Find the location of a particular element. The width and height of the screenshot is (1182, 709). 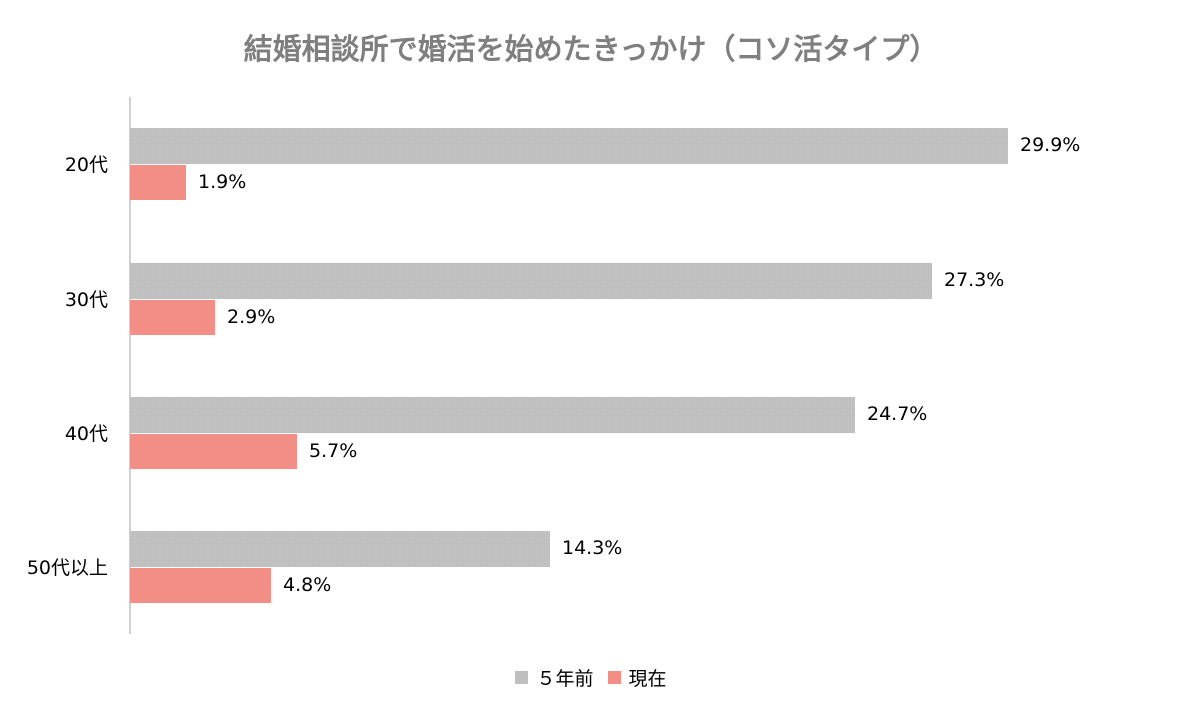

category-axis-line is located at coordinates (130, 365).